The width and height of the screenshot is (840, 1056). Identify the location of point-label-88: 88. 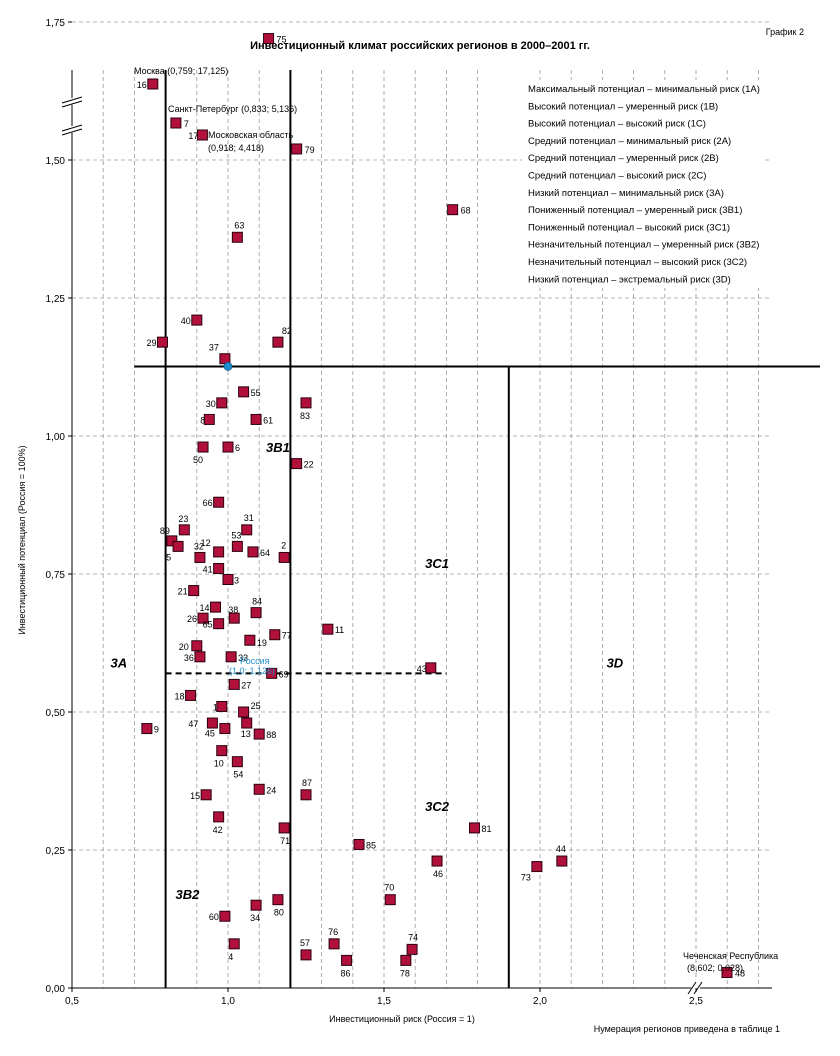
(271, 735).